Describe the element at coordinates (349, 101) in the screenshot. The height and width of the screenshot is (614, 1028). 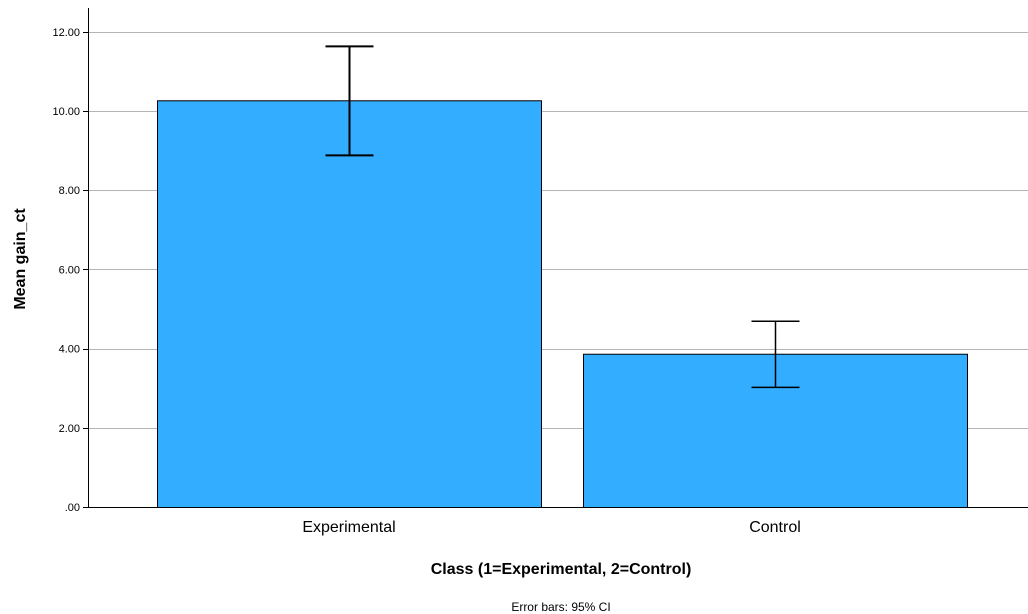
I see `error-bar-experimental` at that location.